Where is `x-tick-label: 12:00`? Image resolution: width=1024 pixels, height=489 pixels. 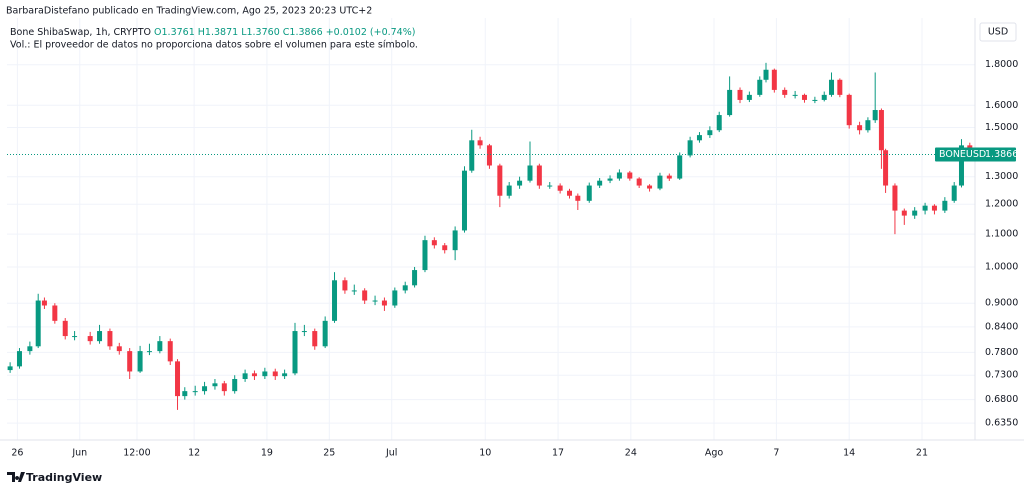 x-tick-label: 12:00 is located at coordinates (136, 453).